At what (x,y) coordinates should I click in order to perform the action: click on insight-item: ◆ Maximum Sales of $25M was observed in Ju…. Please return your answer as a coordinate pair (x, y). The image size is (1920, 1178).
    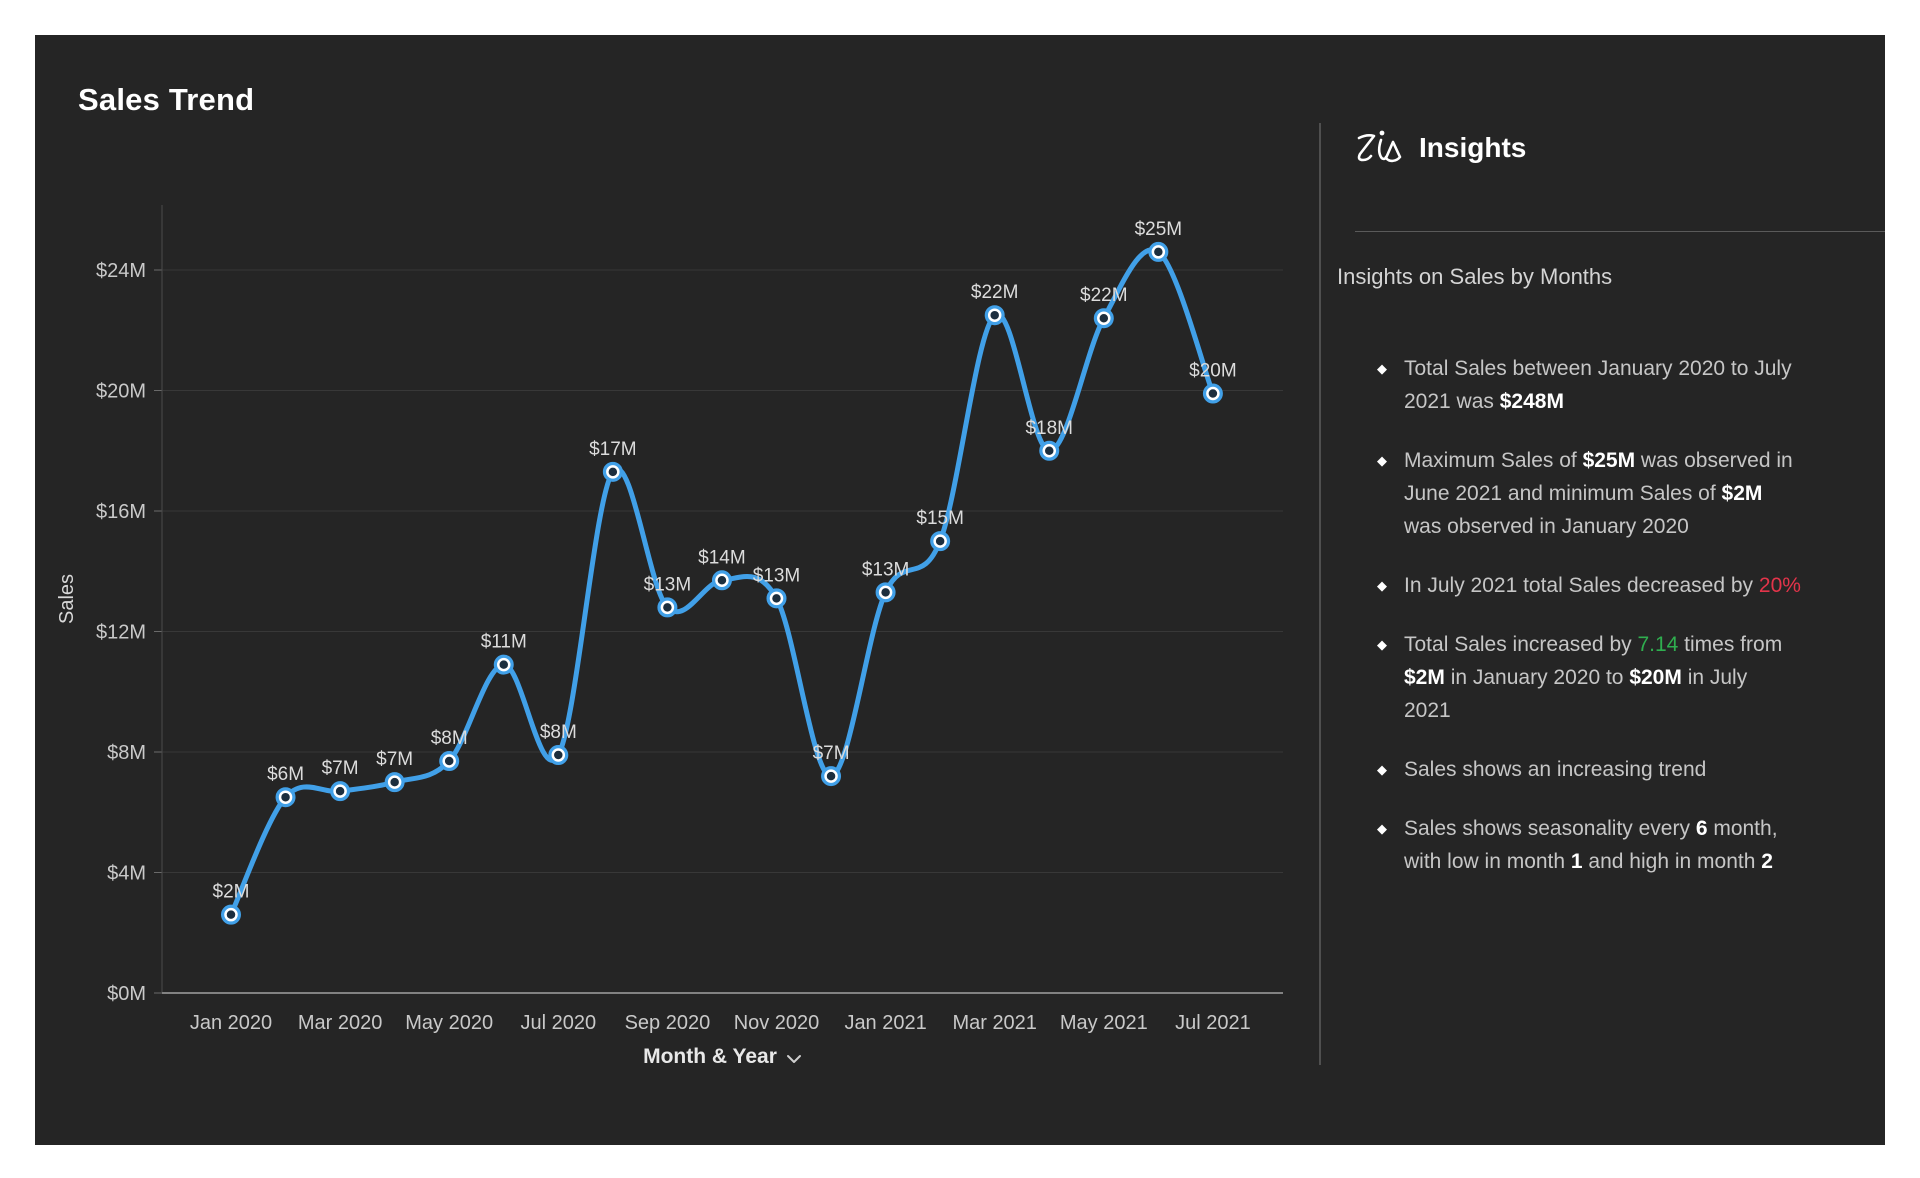
    Looking at the image, I should click on (1620, 493).